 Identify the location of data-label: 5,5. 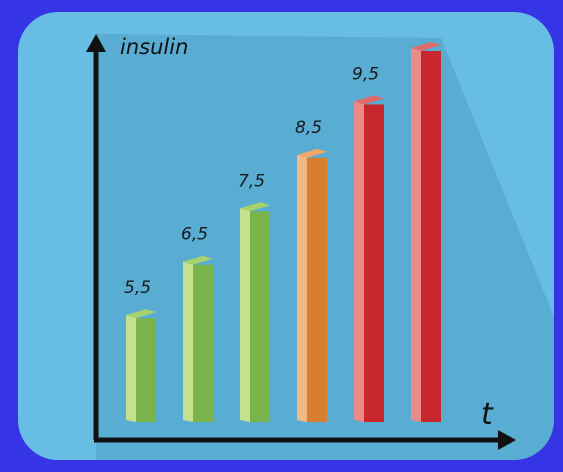
(137, 288).